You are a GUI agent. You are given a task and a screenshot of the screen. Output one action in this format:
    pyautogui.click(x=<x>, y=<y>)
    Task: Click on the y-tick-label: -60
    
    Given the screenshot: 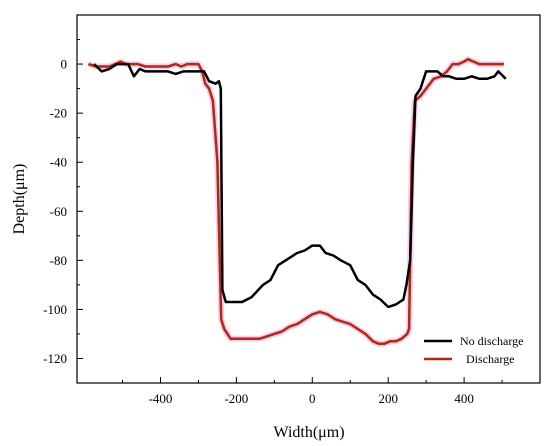 What is the action you would take?
    pyautogui.click(x=58, y=211)
    